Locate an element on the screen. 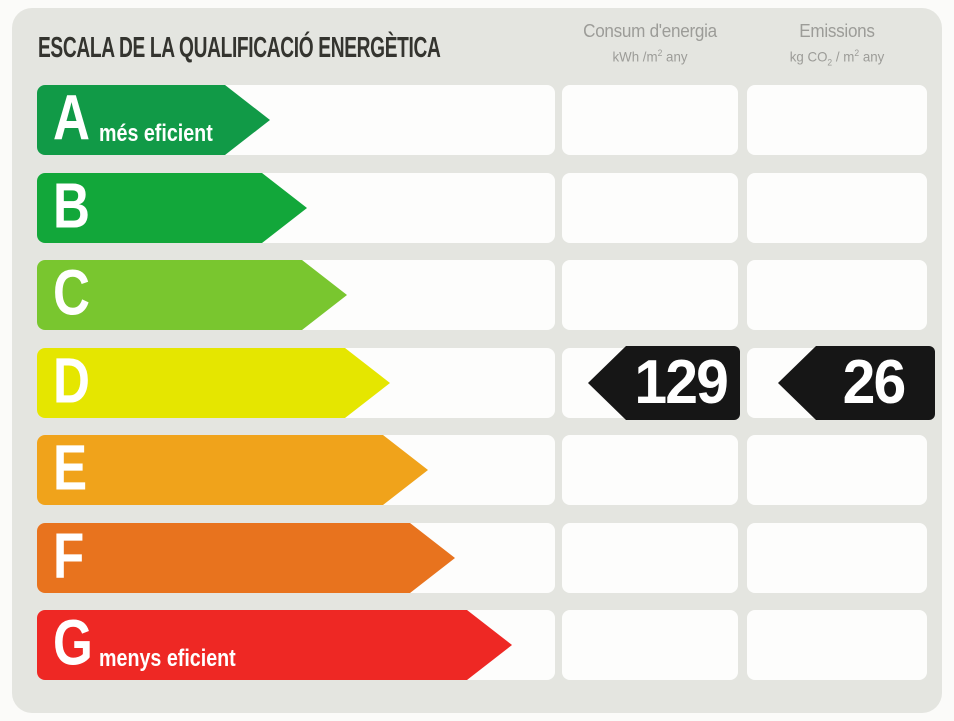 Image resolution: width=954 pixels, height=721 pixels. rating-row-c: C is located at coordinates (482, 295).